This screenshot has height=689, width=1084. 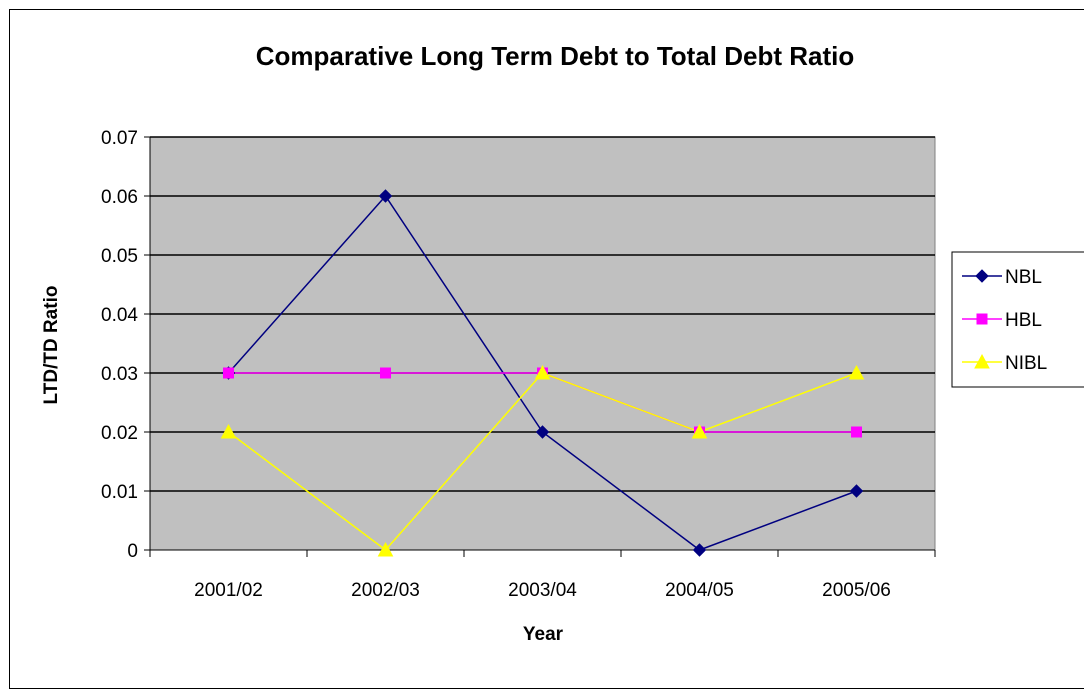 What do you see at coordinates (119, 315) in the screenshot?
I see `y-tick-label: 0.04` at bounding box center [119, 315].